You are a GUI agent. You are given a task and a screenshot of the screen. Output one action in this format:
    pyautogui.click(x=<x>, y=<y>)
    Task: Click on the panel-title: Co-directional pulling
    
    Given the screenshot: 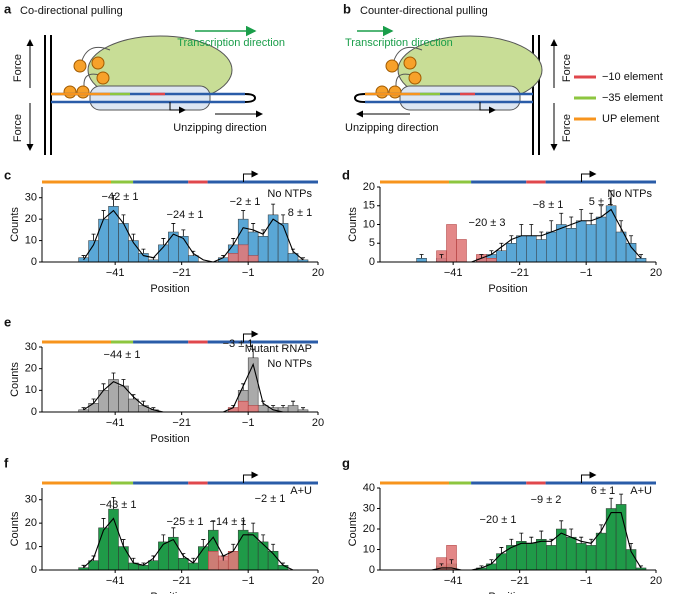 What is the action you would take?
    pyautogui.click(x=71, y=11)
    